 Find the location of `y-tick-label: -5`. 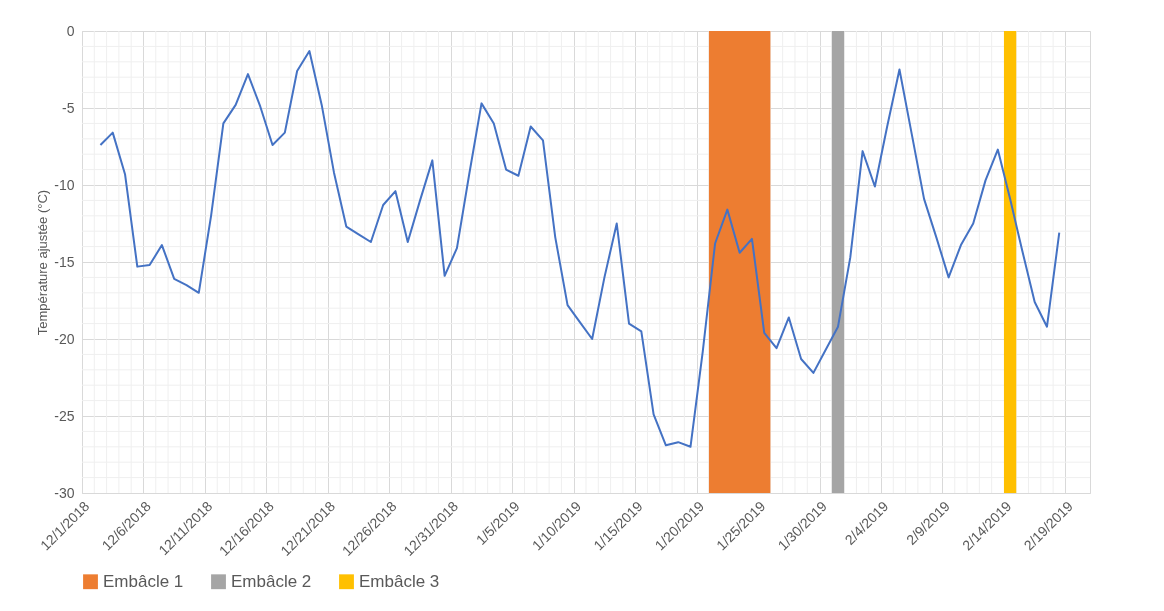

y-tick-label: -5 is located at coordinates (68, 107).